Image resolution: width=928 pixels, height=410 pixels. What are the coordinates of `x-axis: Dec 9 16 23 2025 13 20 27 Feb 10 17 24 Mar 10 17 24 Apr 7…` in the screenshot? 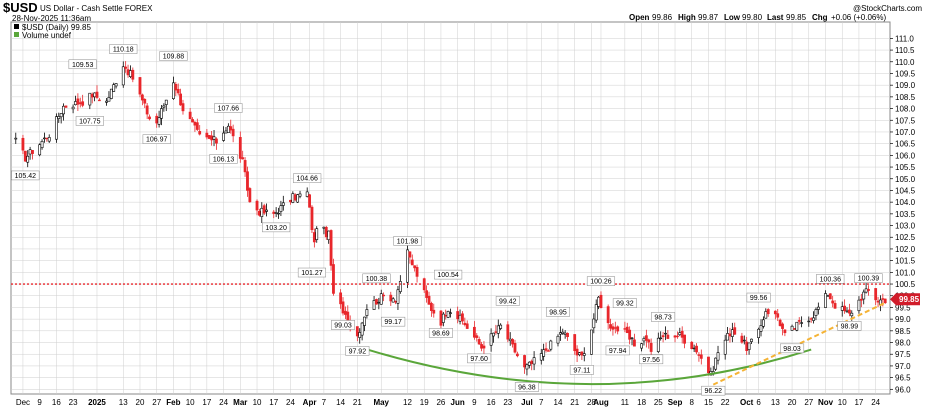 It's located at (448, 402).